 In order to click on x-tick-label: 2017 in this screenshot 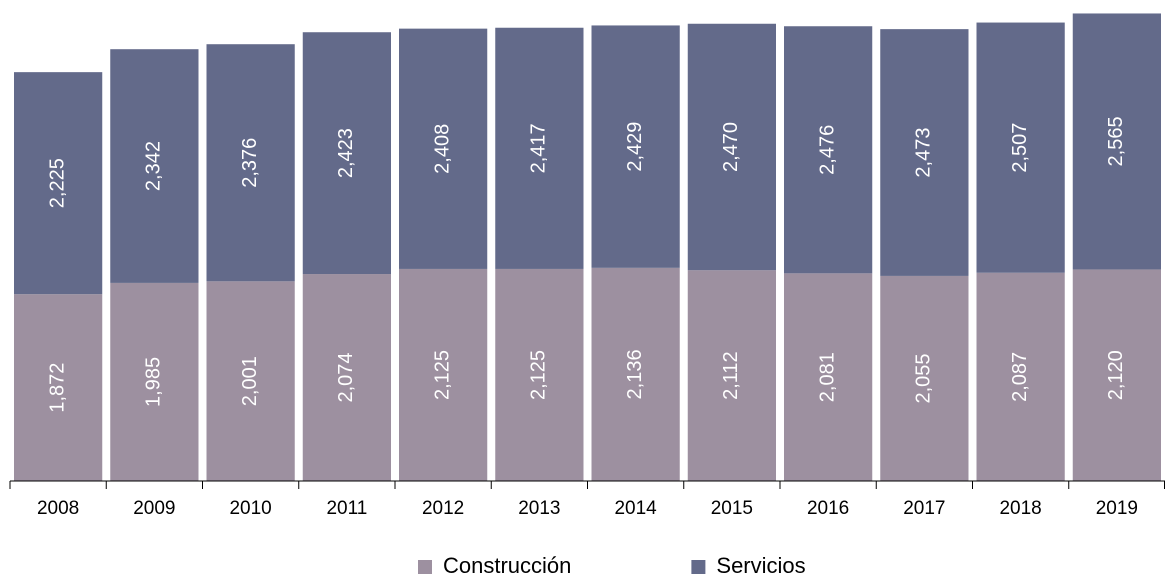, I will do `click(924, 508)`.